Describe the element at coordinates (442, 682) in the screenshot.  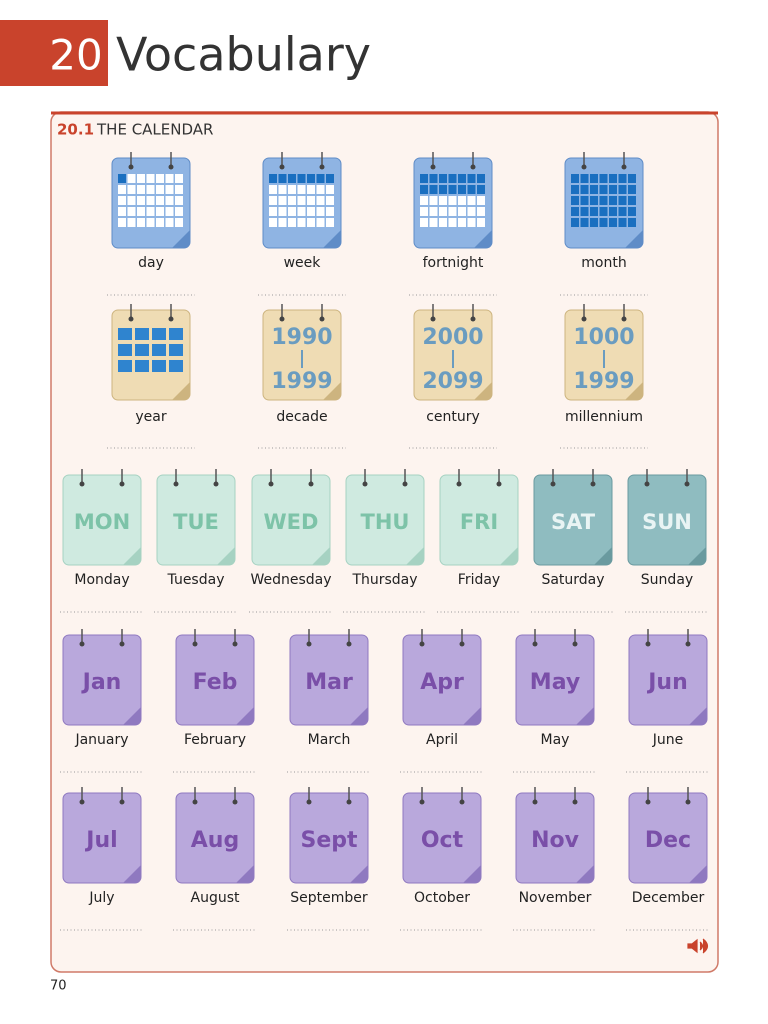
I see `month-abbr: Apr` at that location.